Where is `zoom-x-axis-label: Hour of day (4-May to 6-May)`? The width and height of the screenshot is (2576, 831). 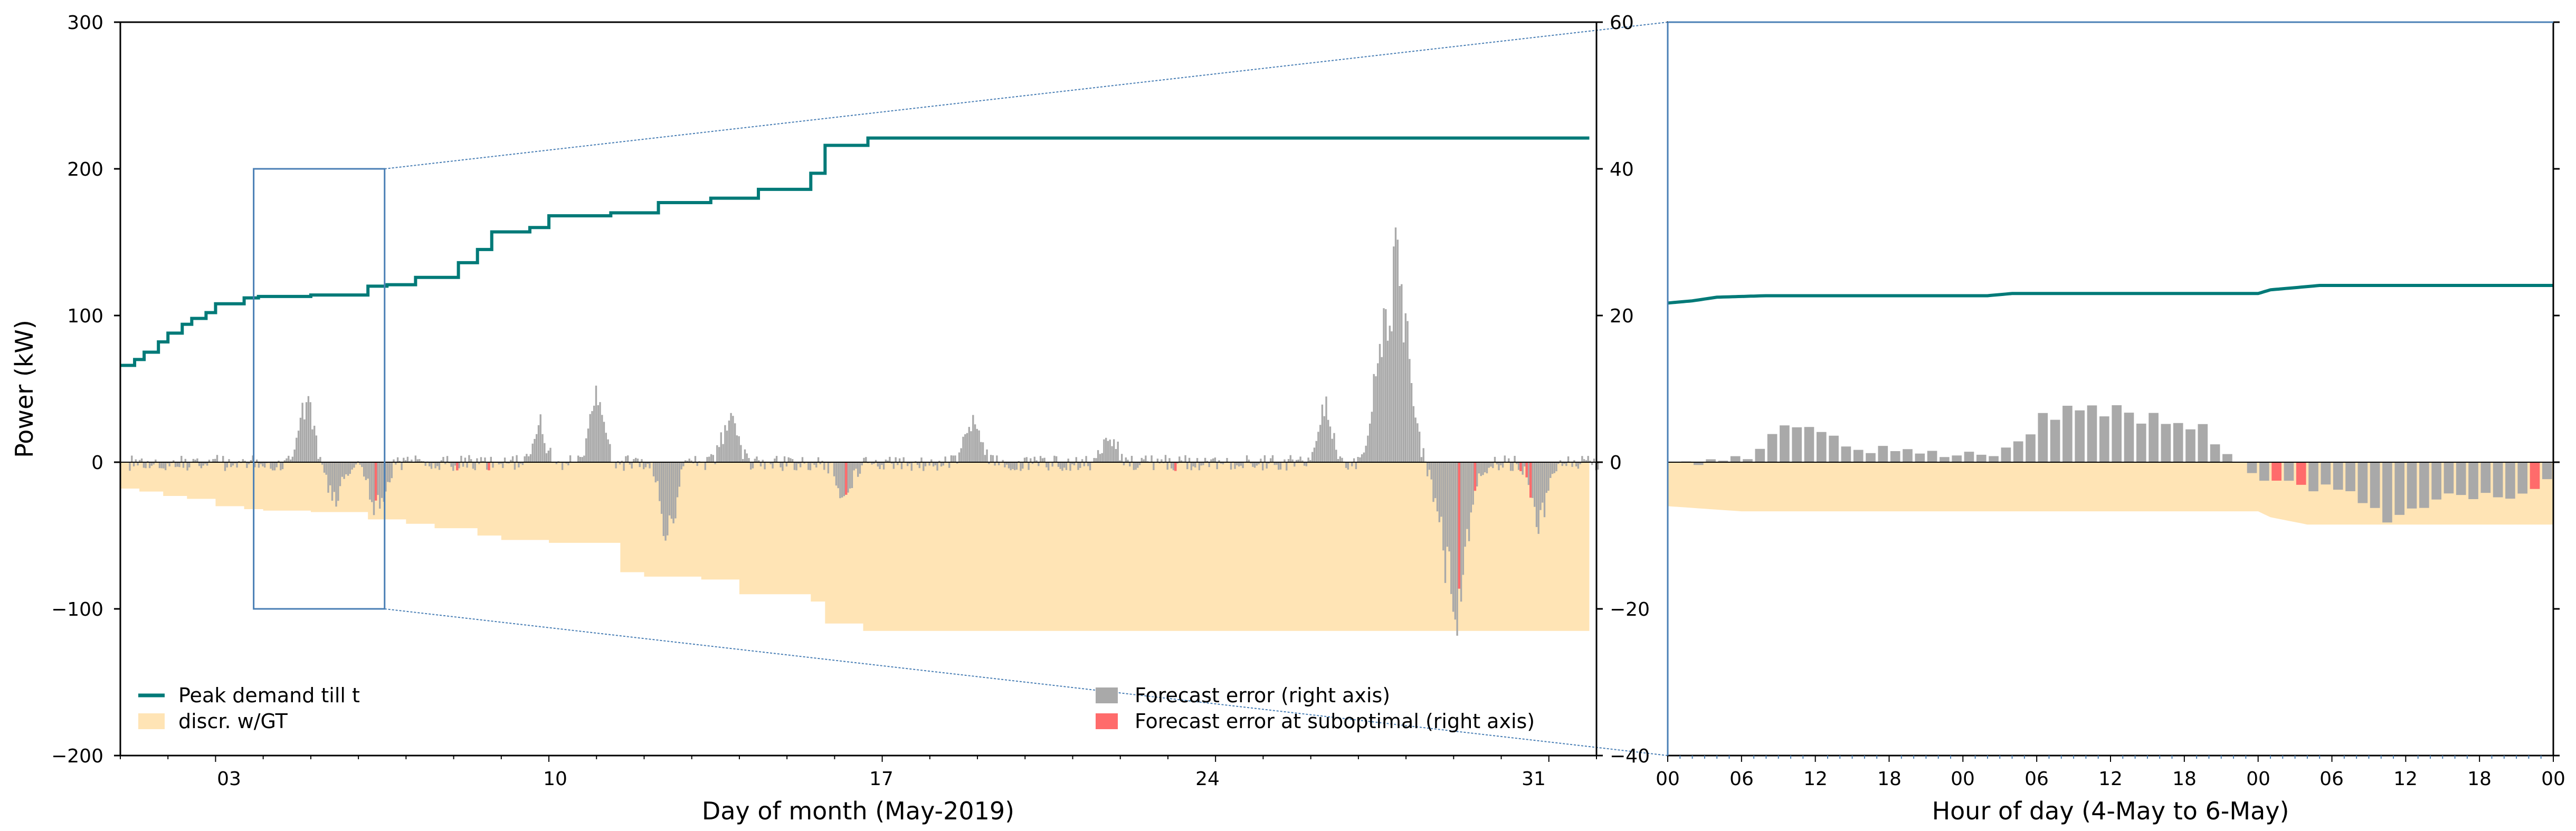 zoom-x-axis-label: Hour of day (4-May to 6-May) is located at coordinates (2110, 811).